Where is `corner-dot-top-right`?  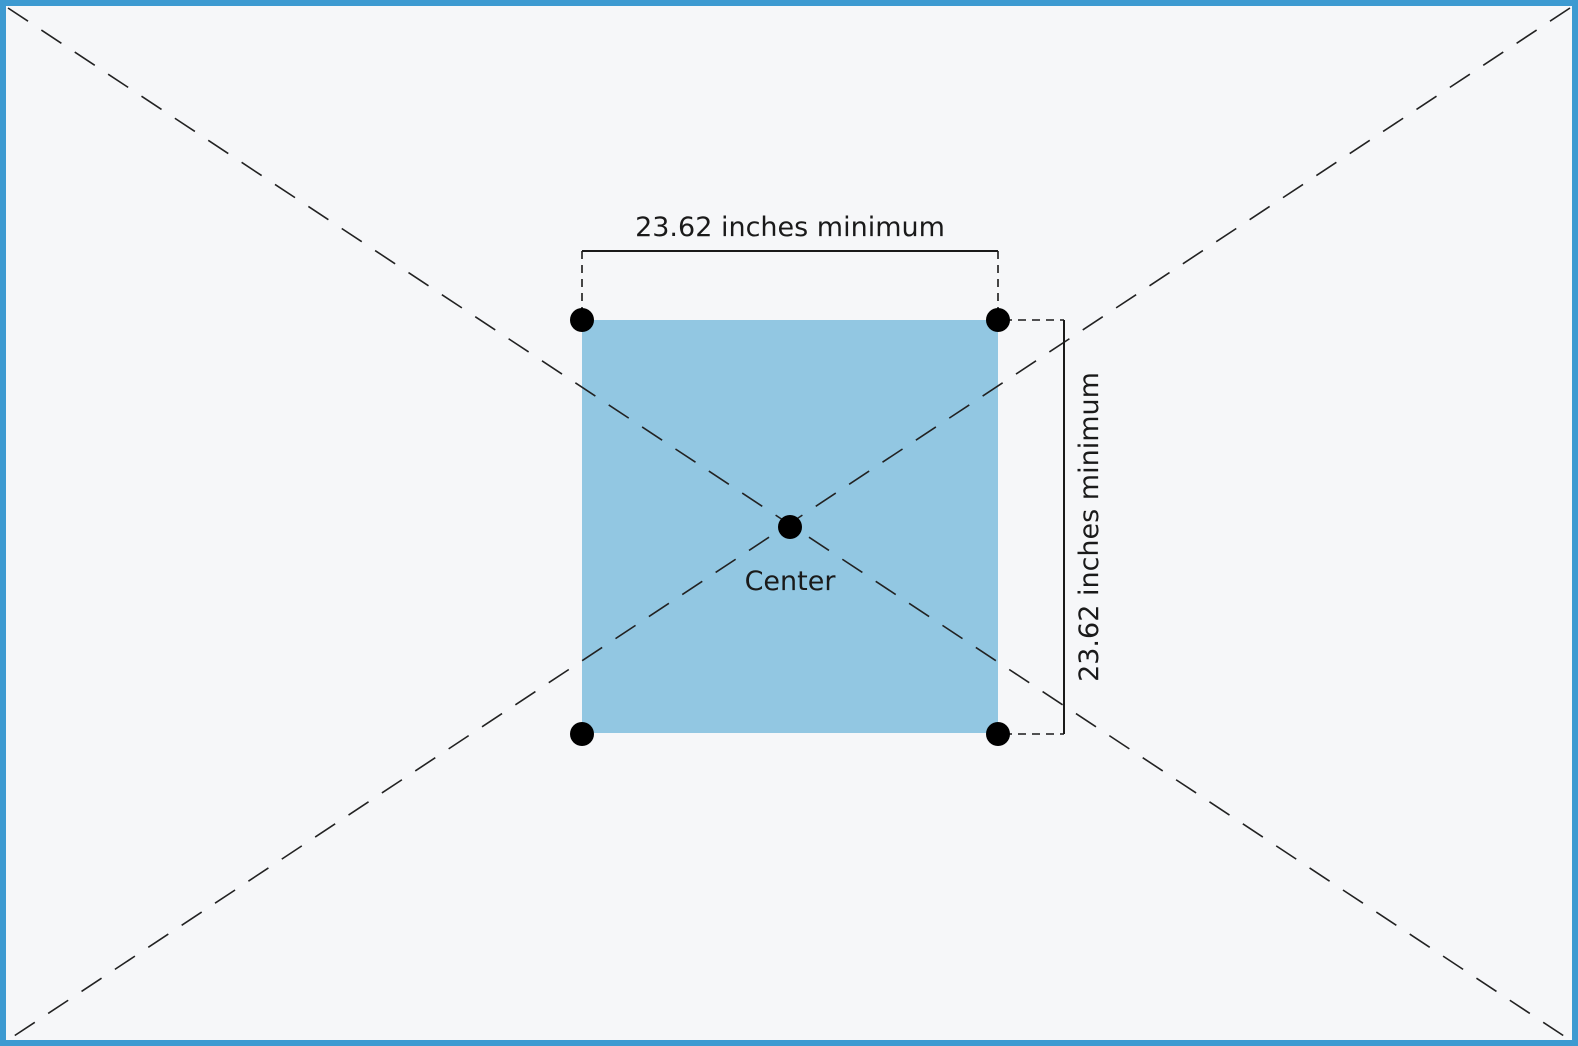
corner-dot-top-right is located at coordinates (998, 320).